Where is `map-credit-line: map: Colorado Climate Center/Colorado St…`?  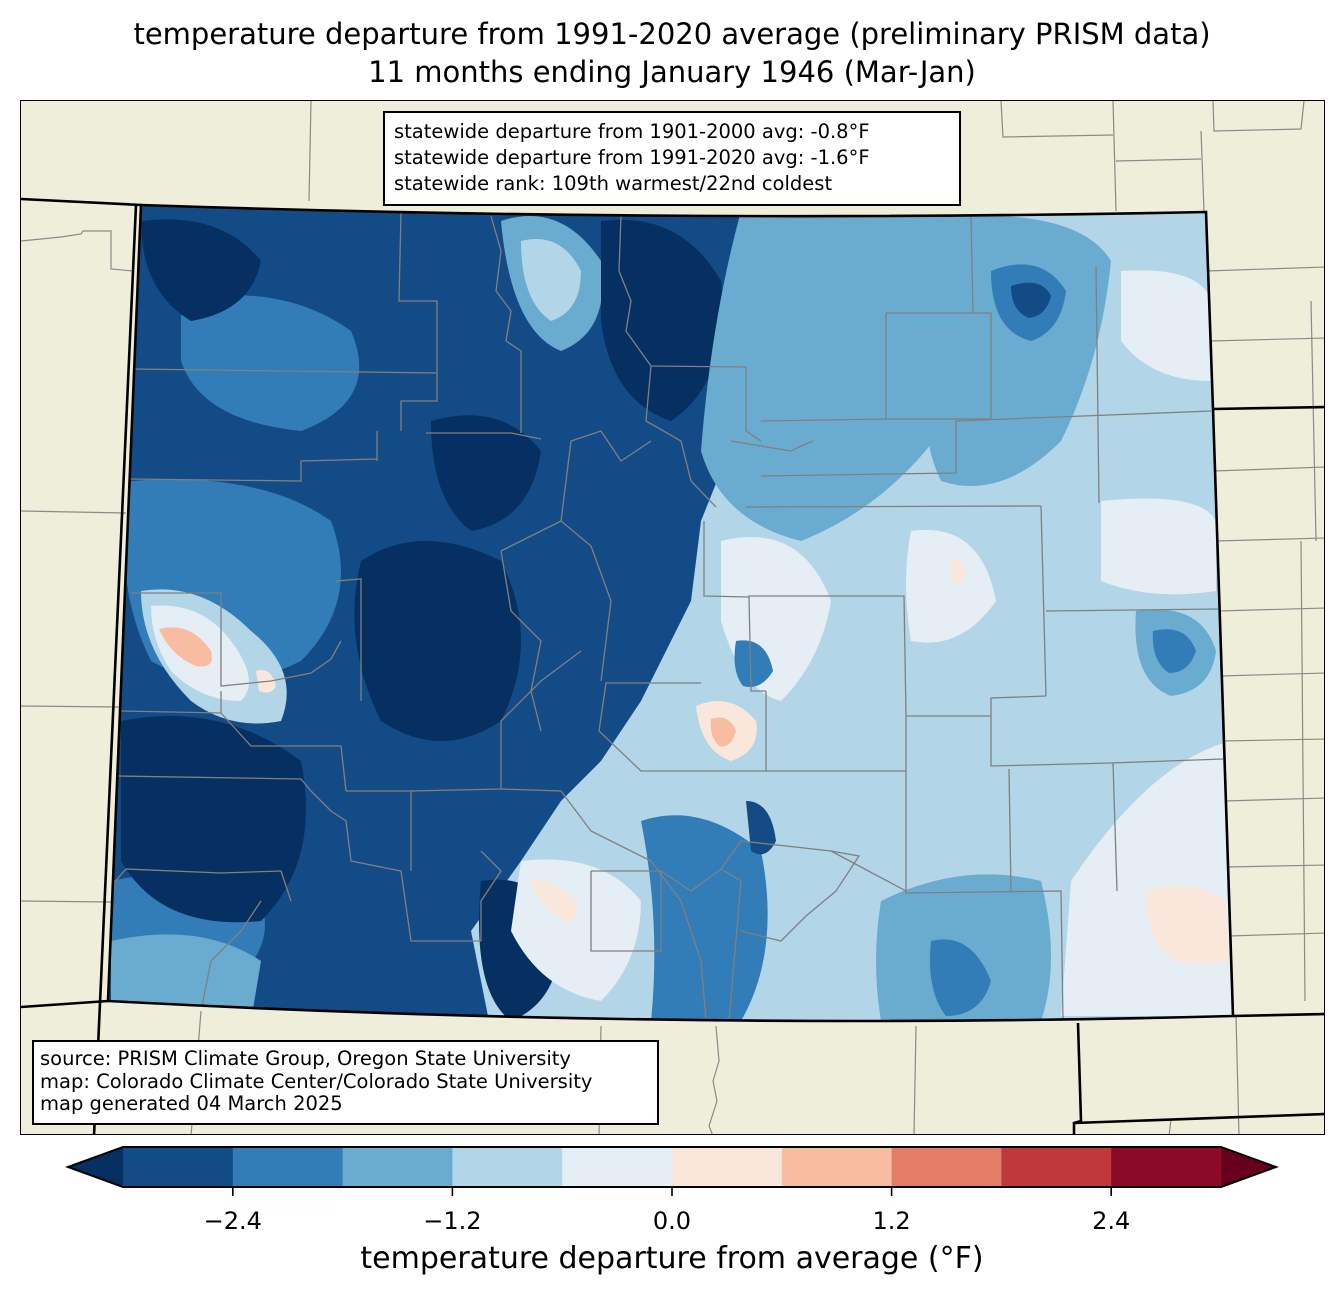 map-credit-line: map: Colorado Climate Center/Colorado St… is located at coordinates (316, 1081).